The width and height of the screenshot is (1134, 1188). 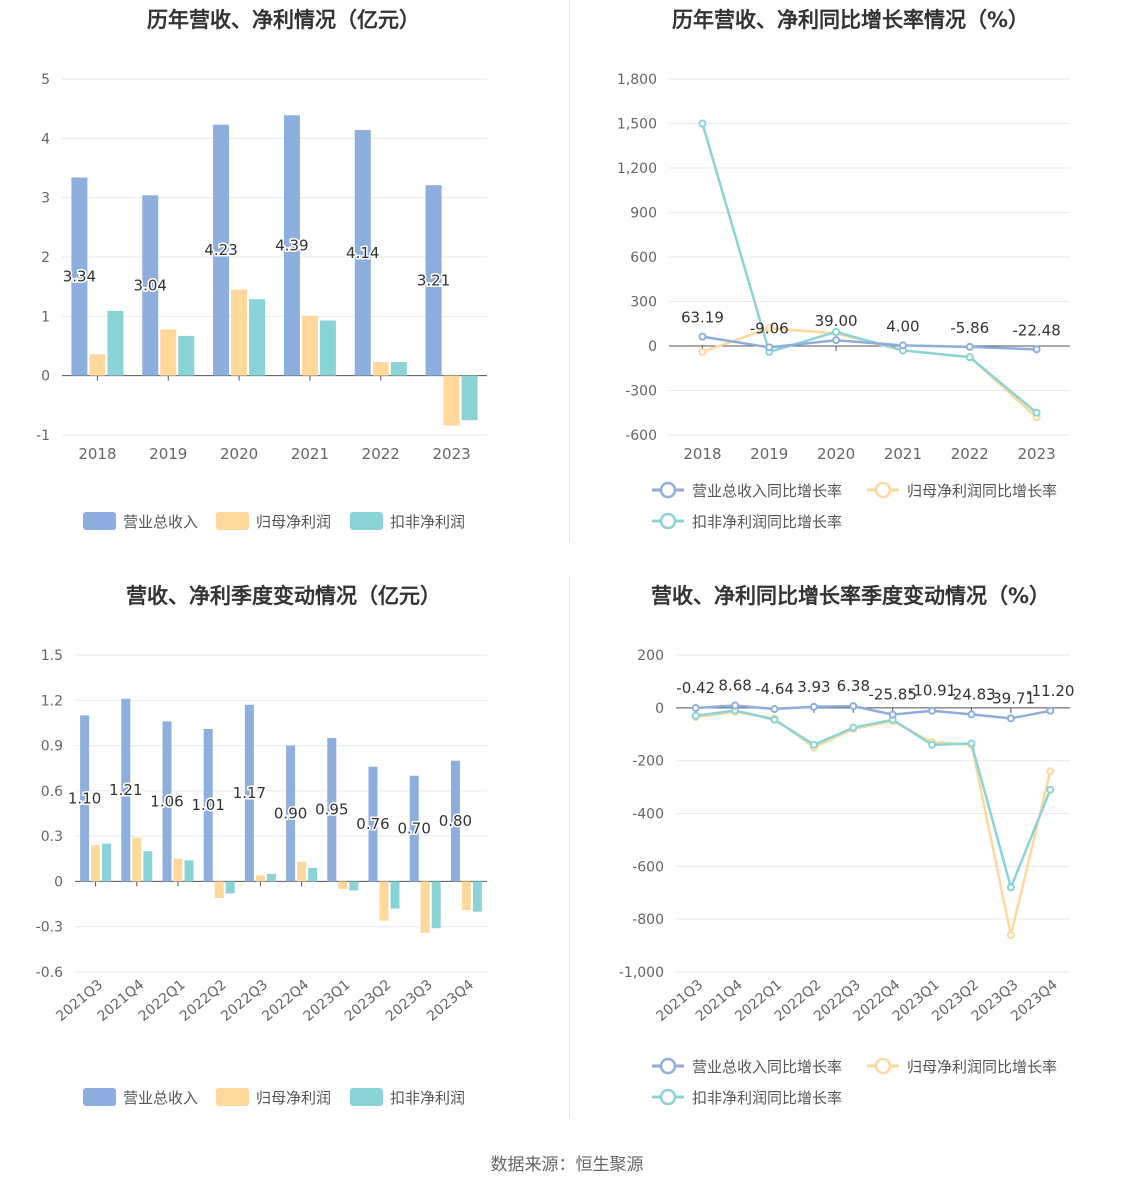 What do you see at coordinates (648, 867) in the screenshot?
I see `y-tick-label: -600` at bounding box center [648, 867].